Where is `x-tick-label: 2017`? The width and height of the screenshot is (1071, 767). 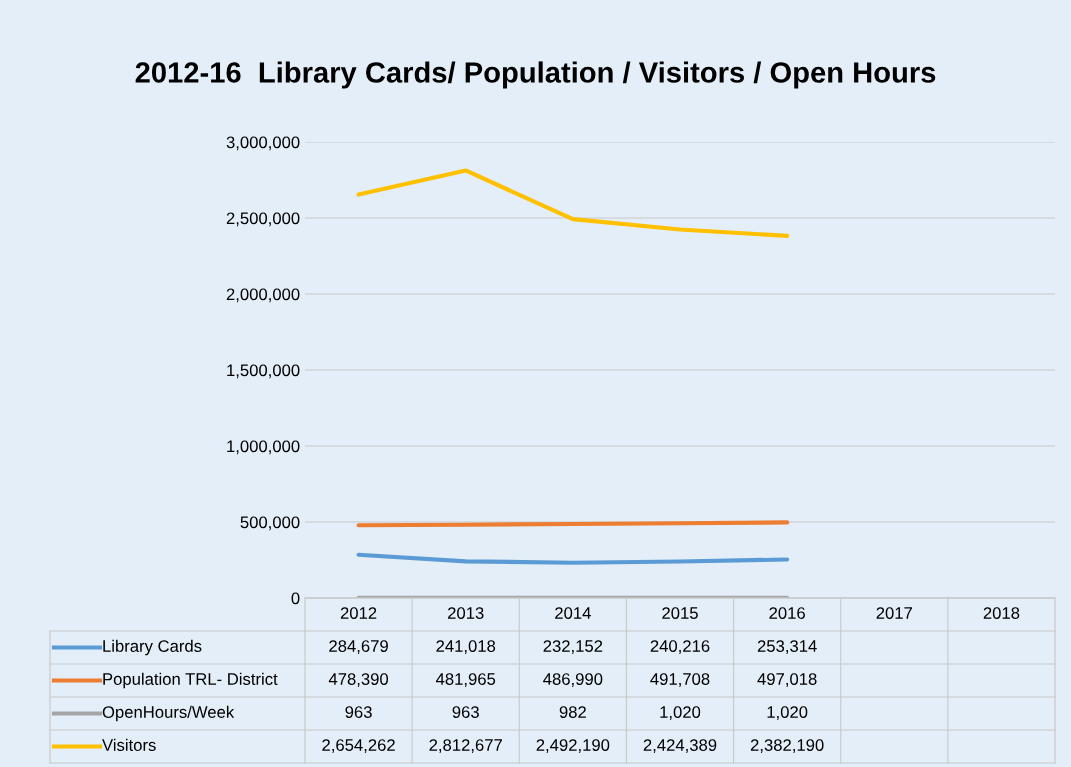 x-tick-label: 2017 is located at coordinates (894, 613).